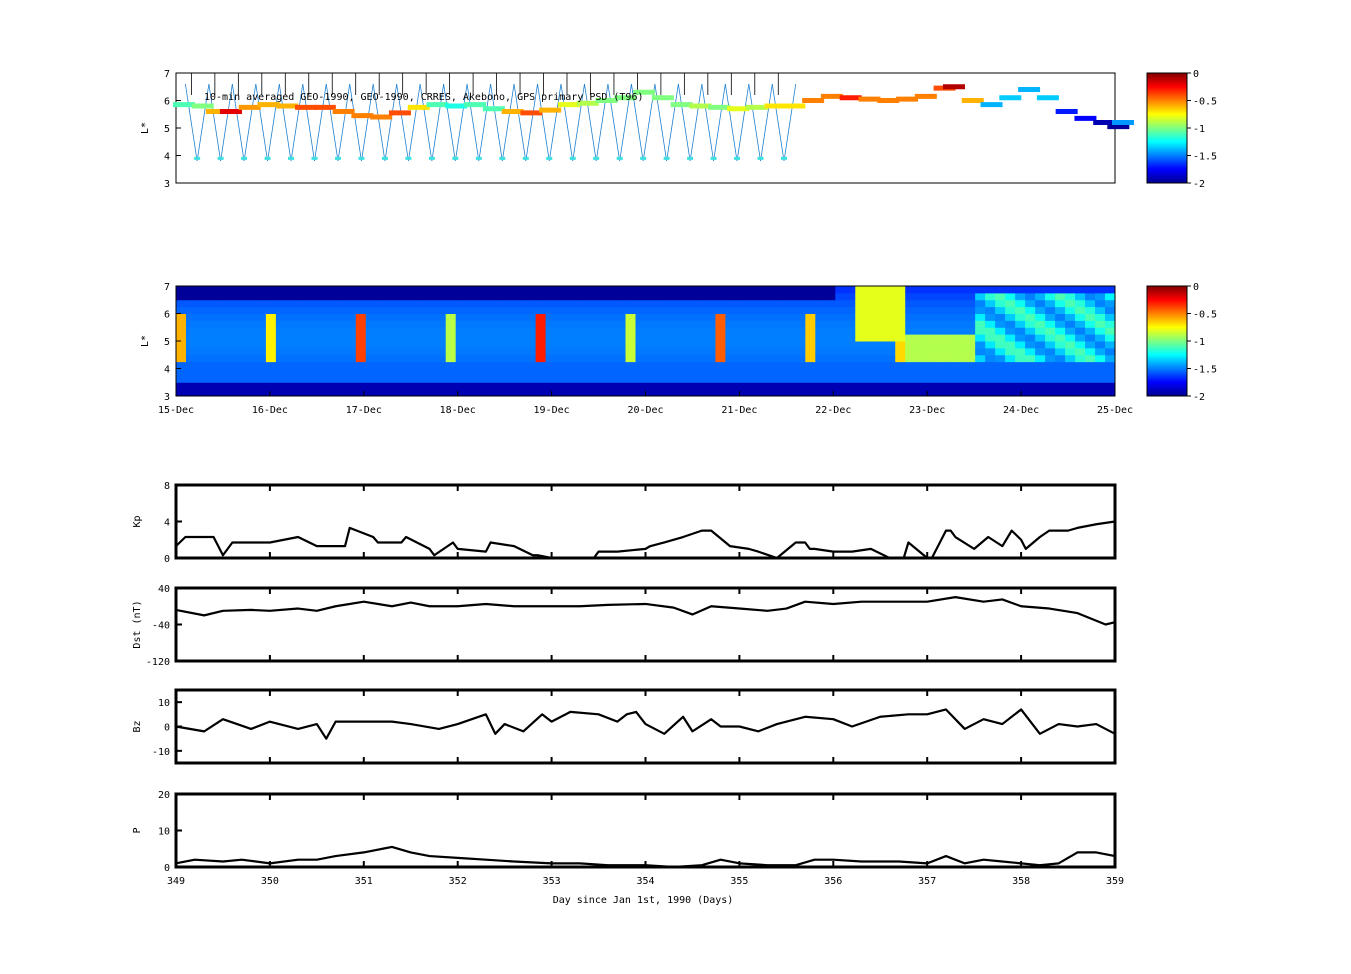 This screenshot has height=974, width=1351. I want to click on x-tick-label: 358, so click(1021, 881).